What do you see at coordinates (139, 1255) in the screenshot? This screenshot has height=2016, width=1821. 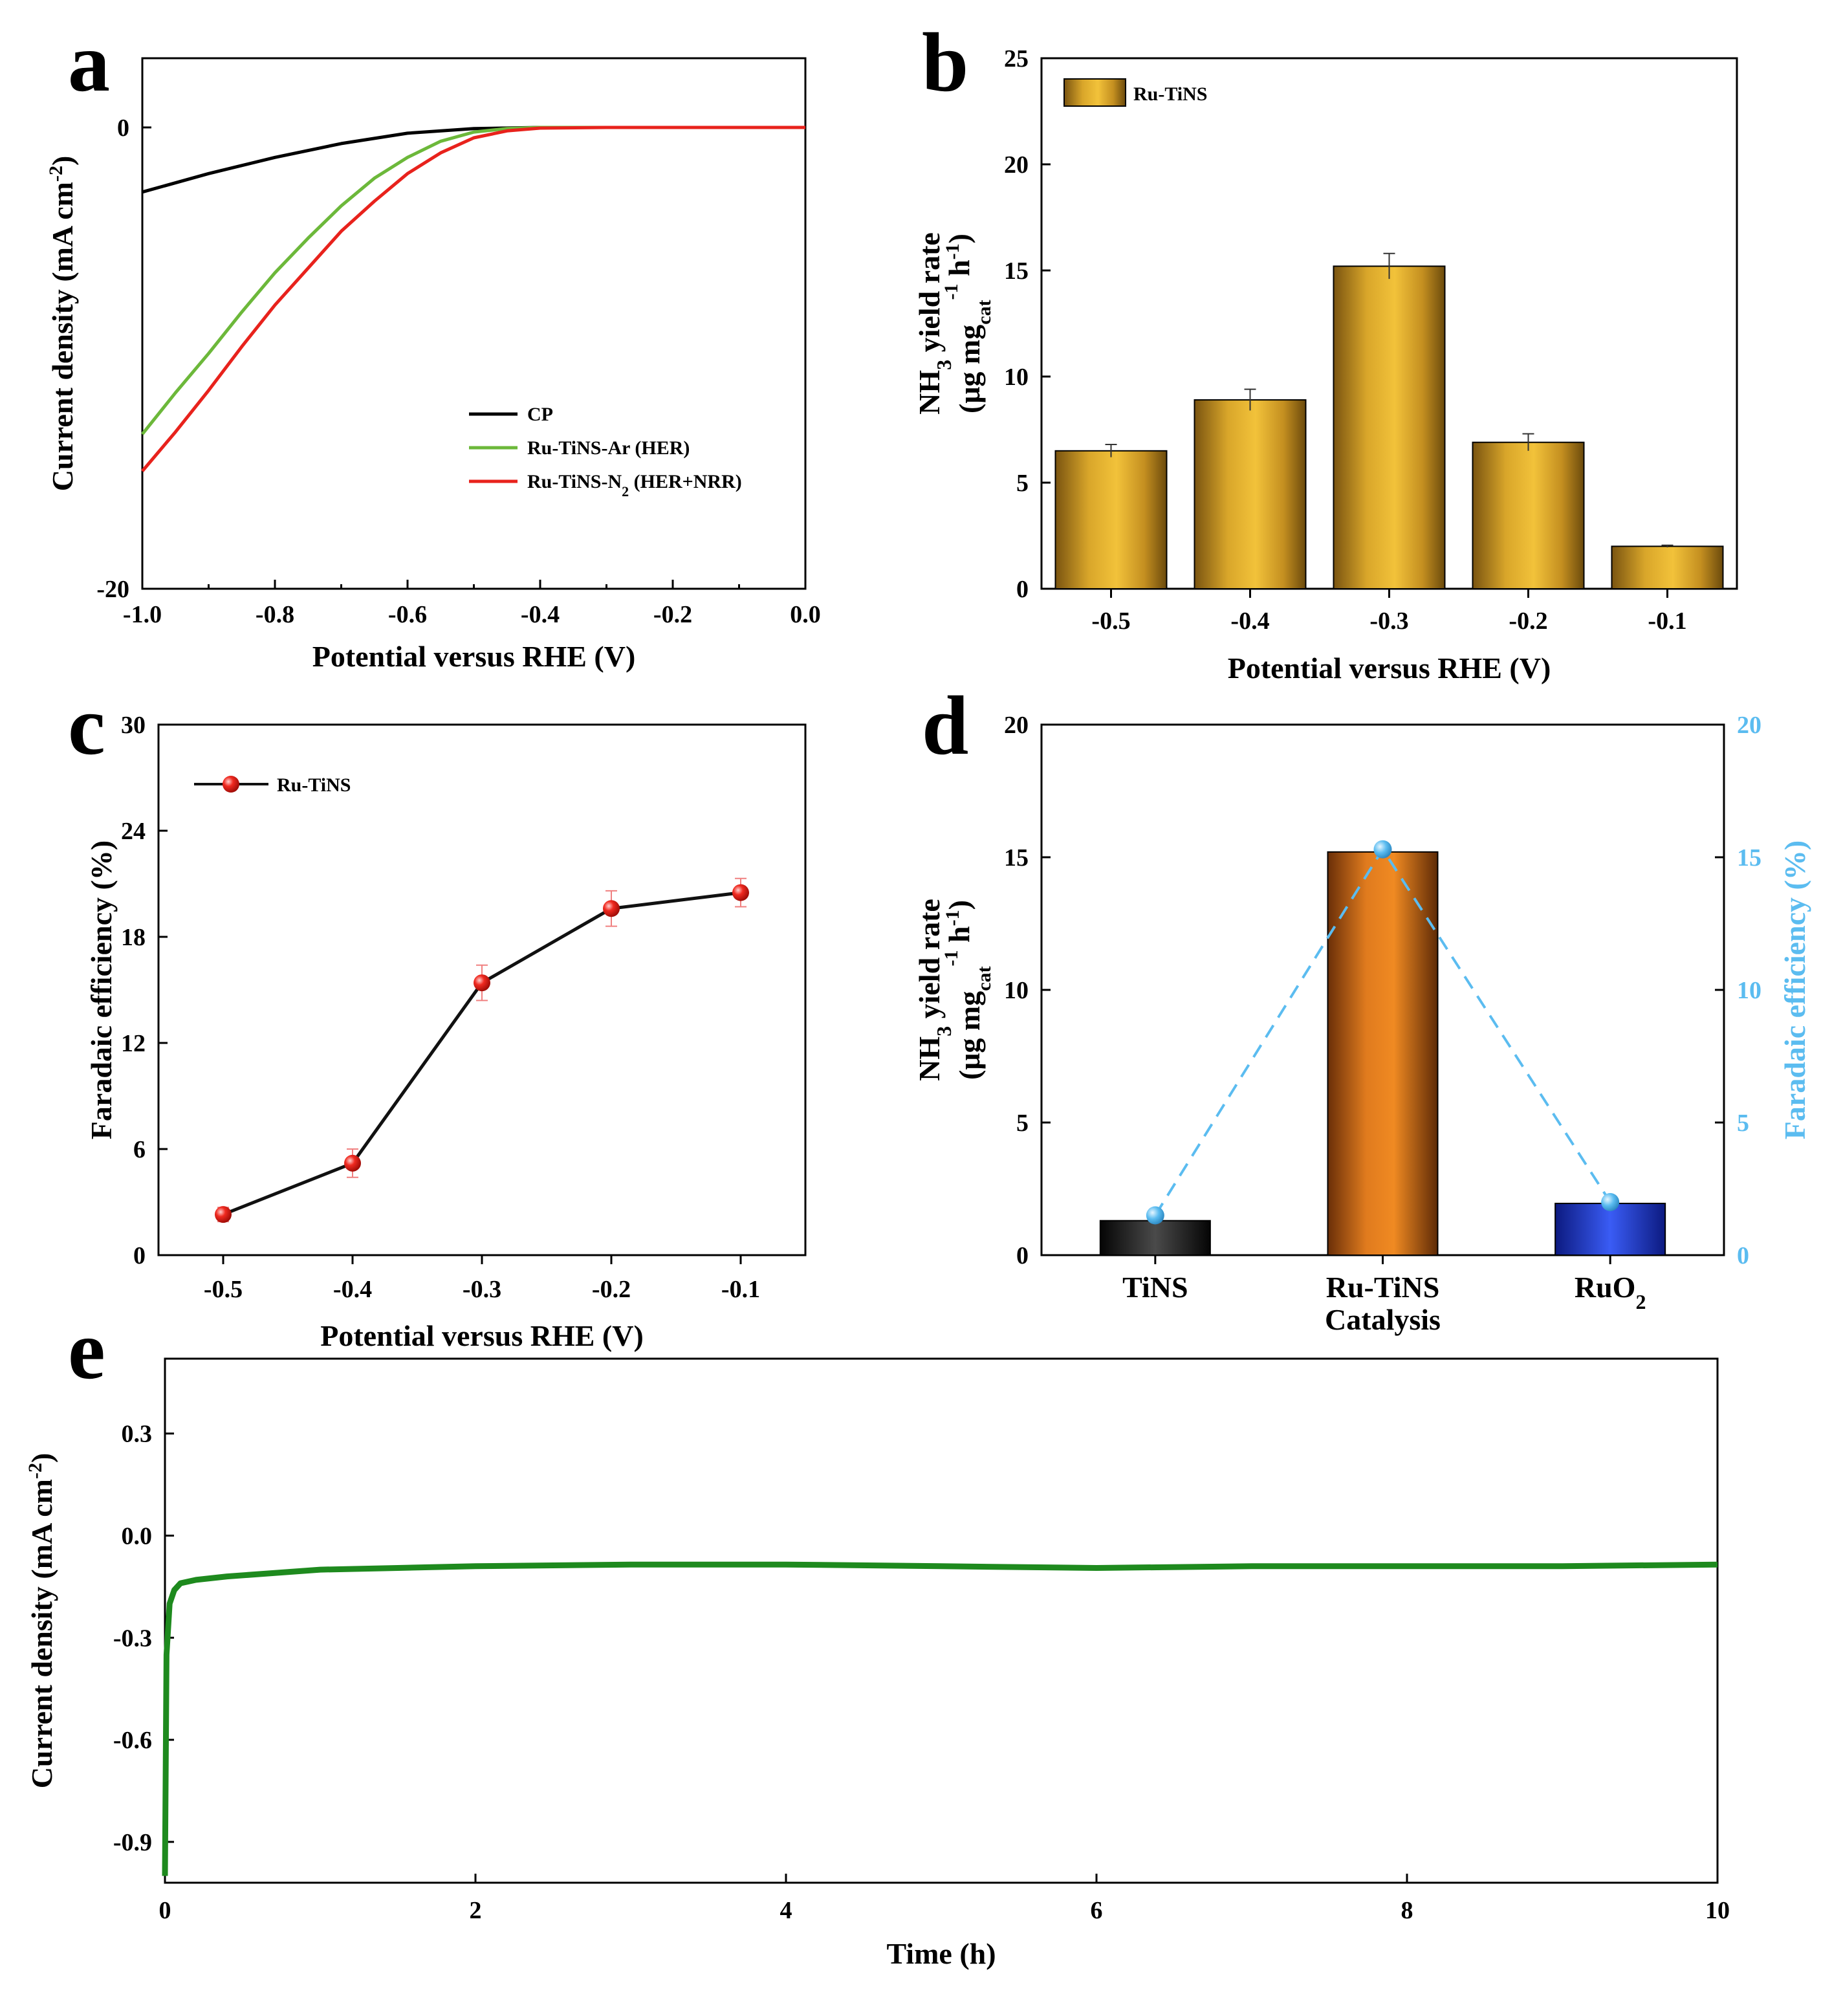 I see `panel-c-ytick-label-0: 0` at bounding box center [139, 1255].